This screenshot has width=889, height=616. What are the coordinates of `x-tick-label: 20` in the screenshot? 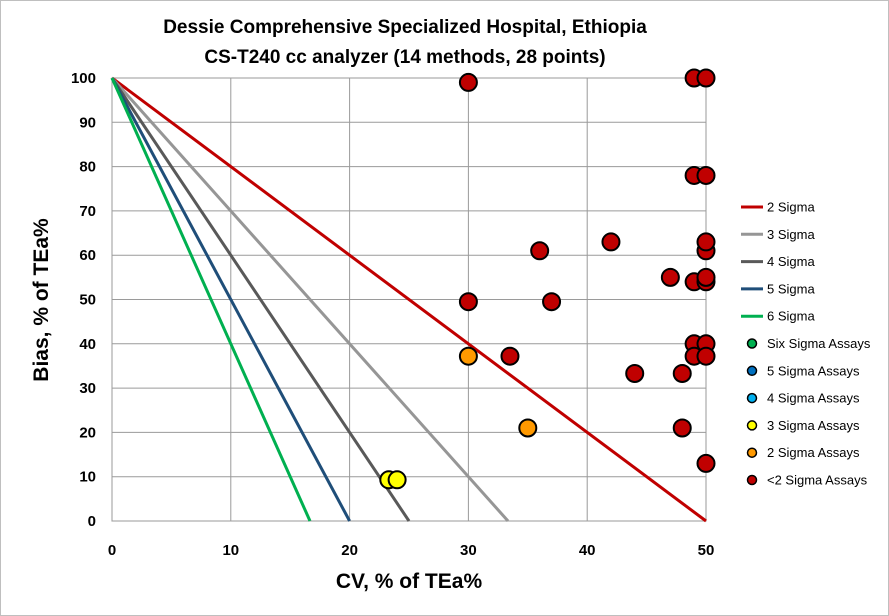 It's located at (349, 550).